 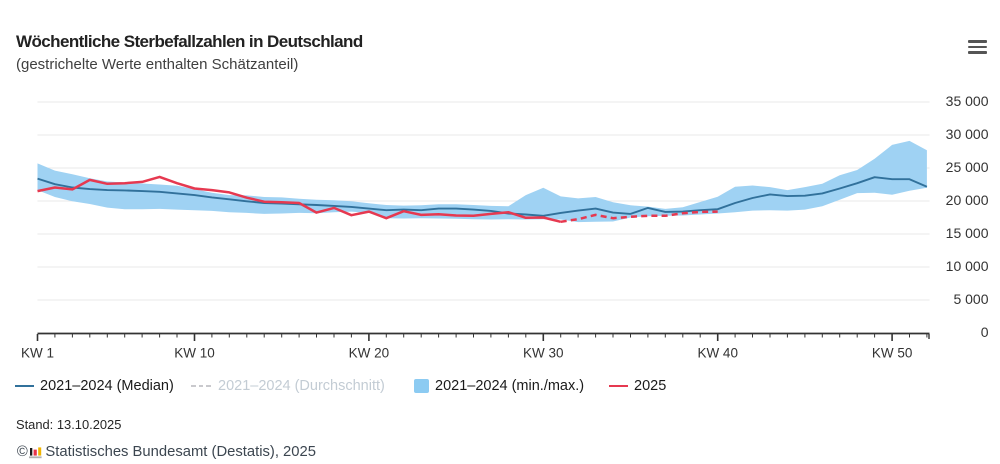 What do you see at coordinates (892, 353) in the screenshot?
I see `svg-text: KW 50` at bounding box center [892, 353].